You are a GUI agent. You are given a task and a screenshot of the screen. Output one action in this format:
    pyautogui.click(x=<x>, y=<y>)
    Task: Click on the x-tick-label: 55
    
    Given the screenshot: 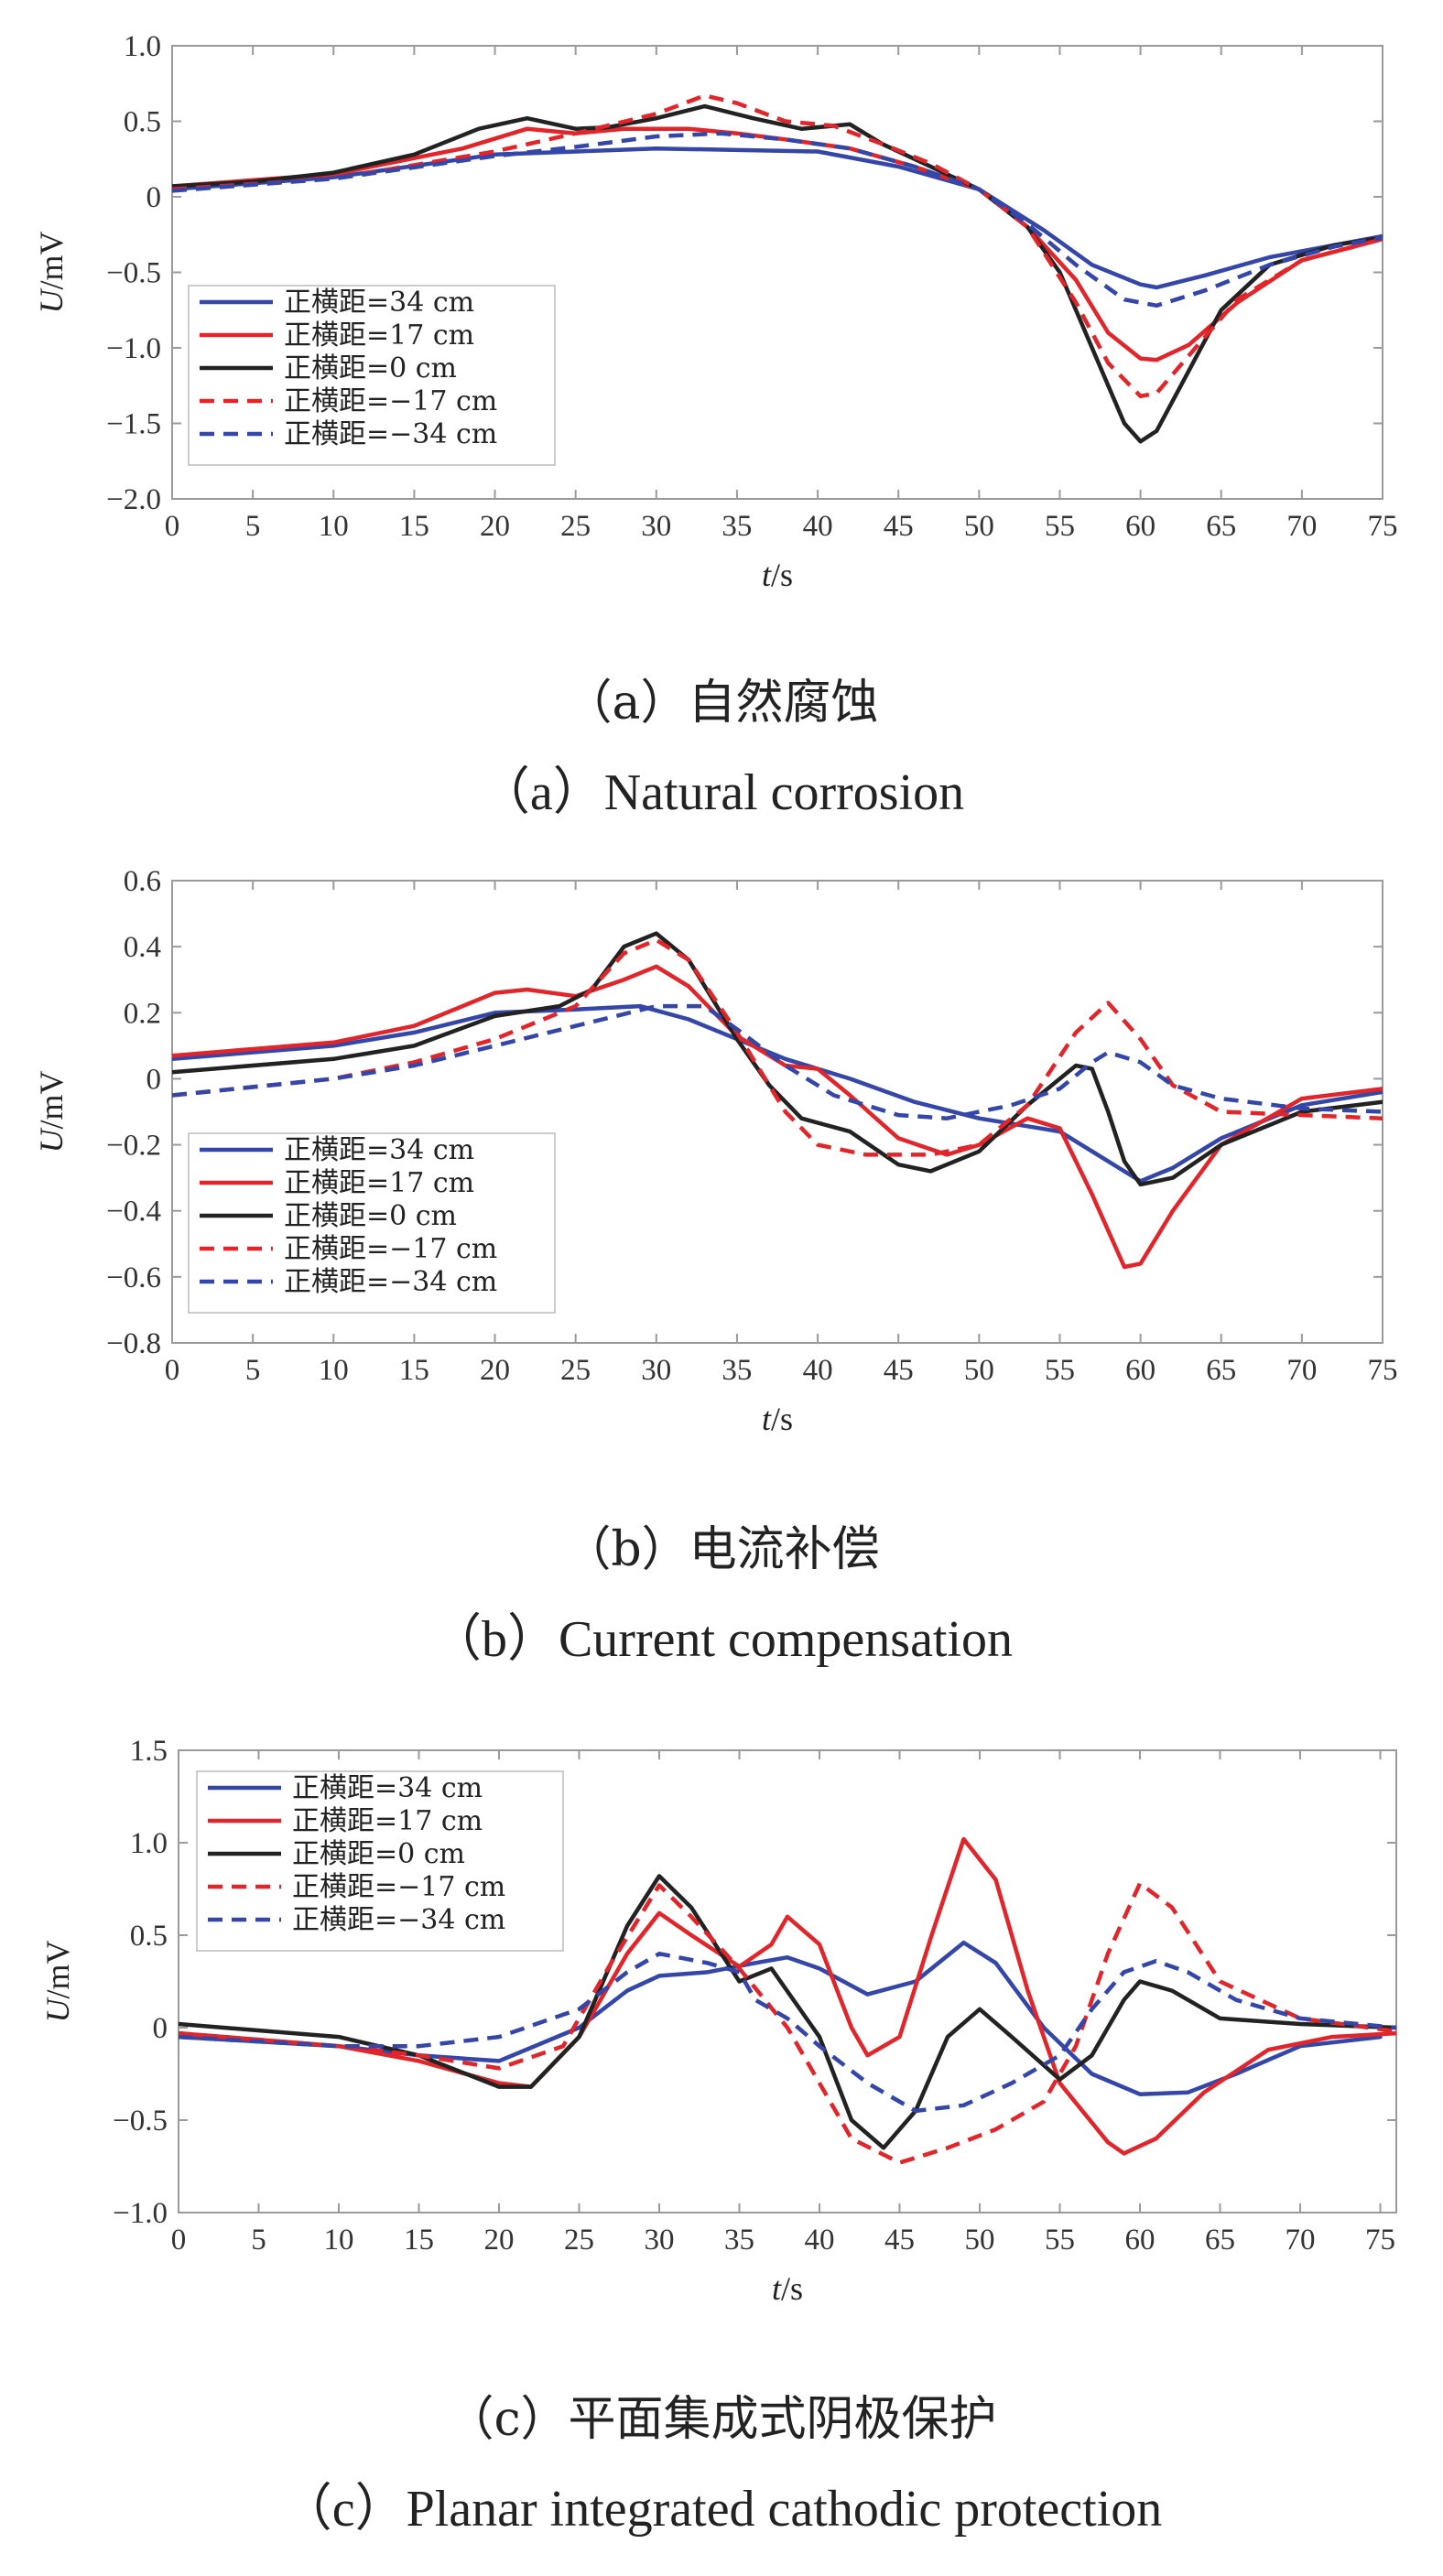 What is the action you would take?
    pyautogui.click(x=1060, y=1371)
    